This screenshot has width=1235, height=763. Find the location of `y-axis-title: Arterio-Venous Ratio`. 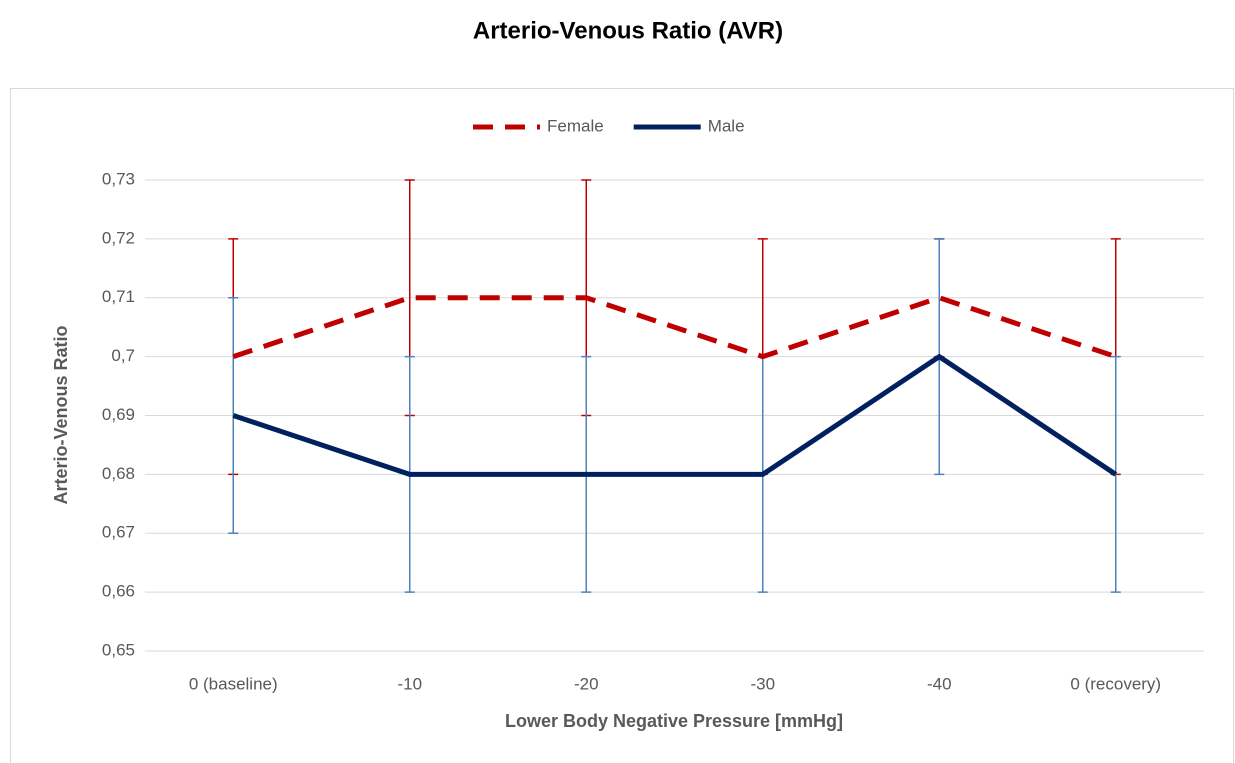

y-axis-title: Arterio-Venous Ratio is located at coordinates (61, 414).